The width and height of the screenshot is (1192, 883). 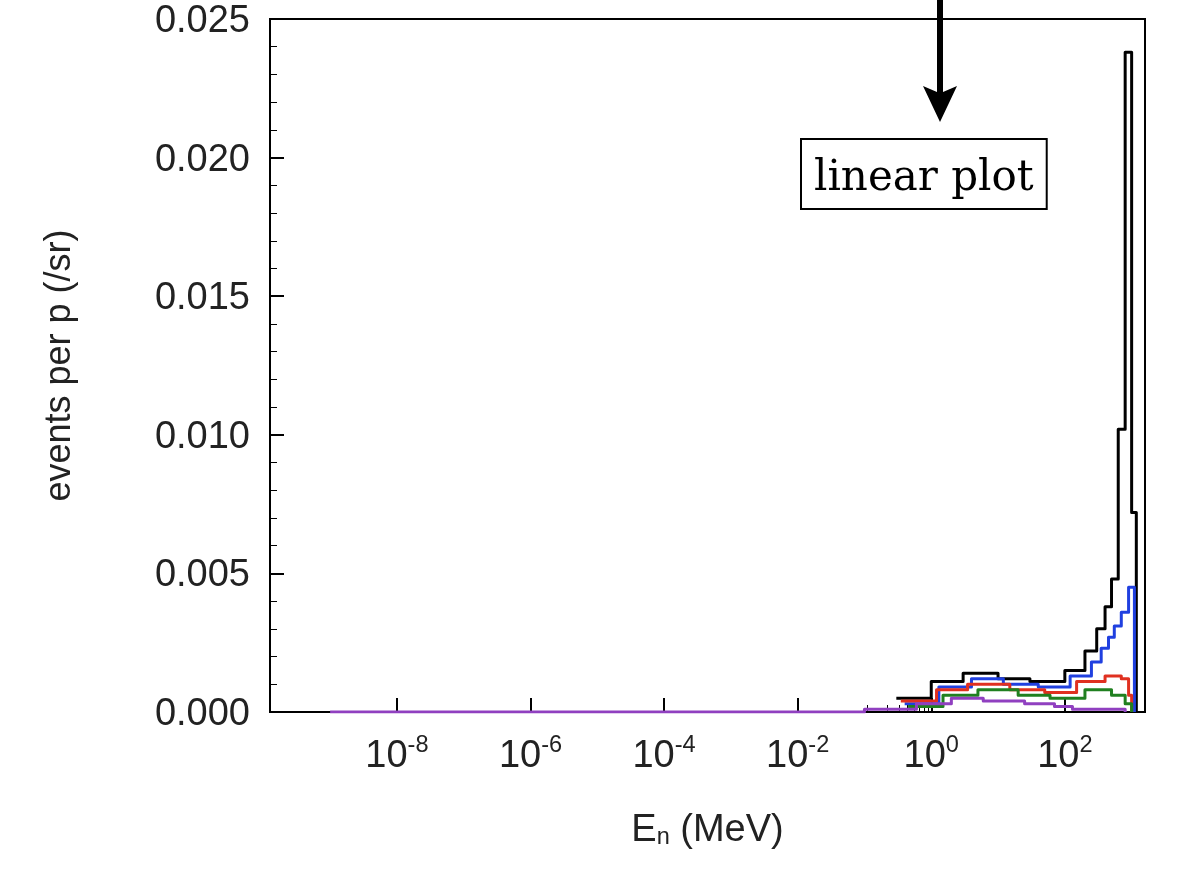 What do you see at coordinates (707, 828) in the screenshot?
I see `x-axis-title: En (MeV)` at bounding box center [707, 828].